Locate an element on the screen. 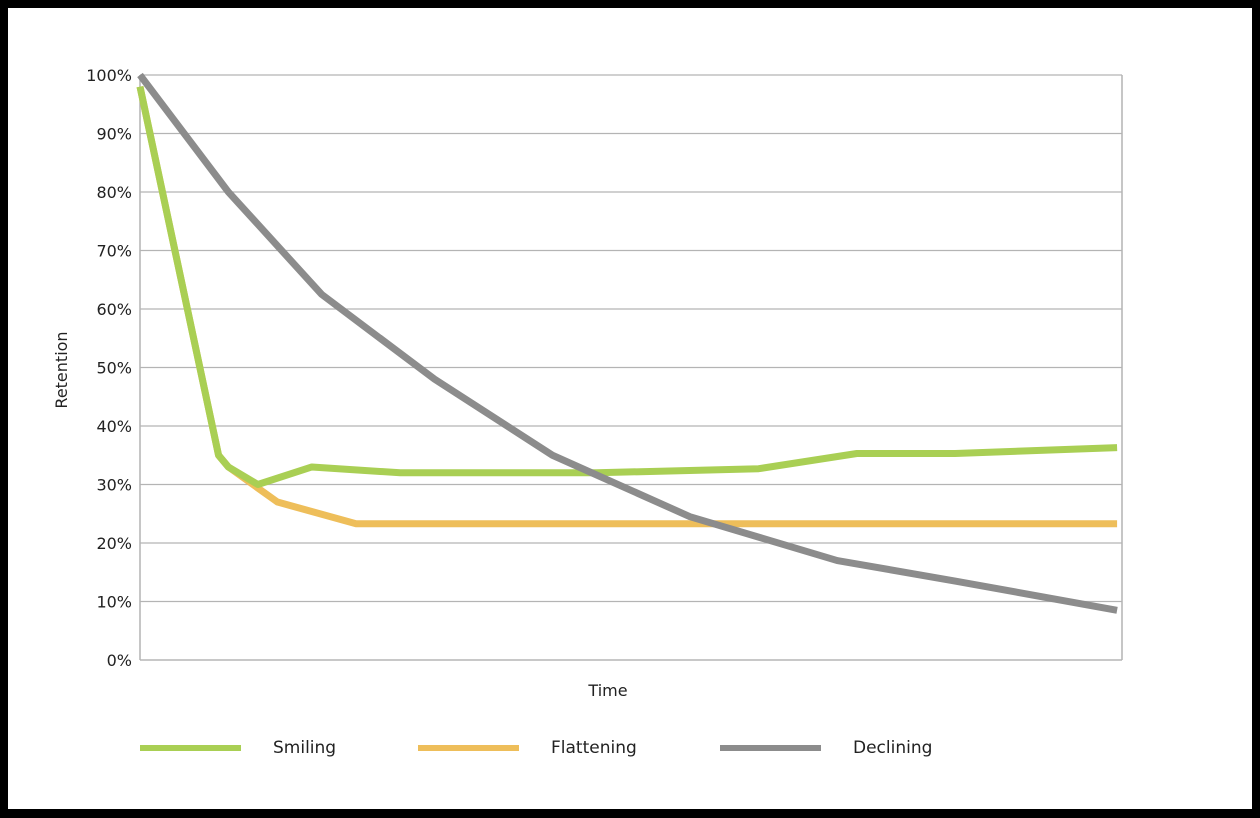  y-tick-label: 50% is located at coordinates (114, 368).